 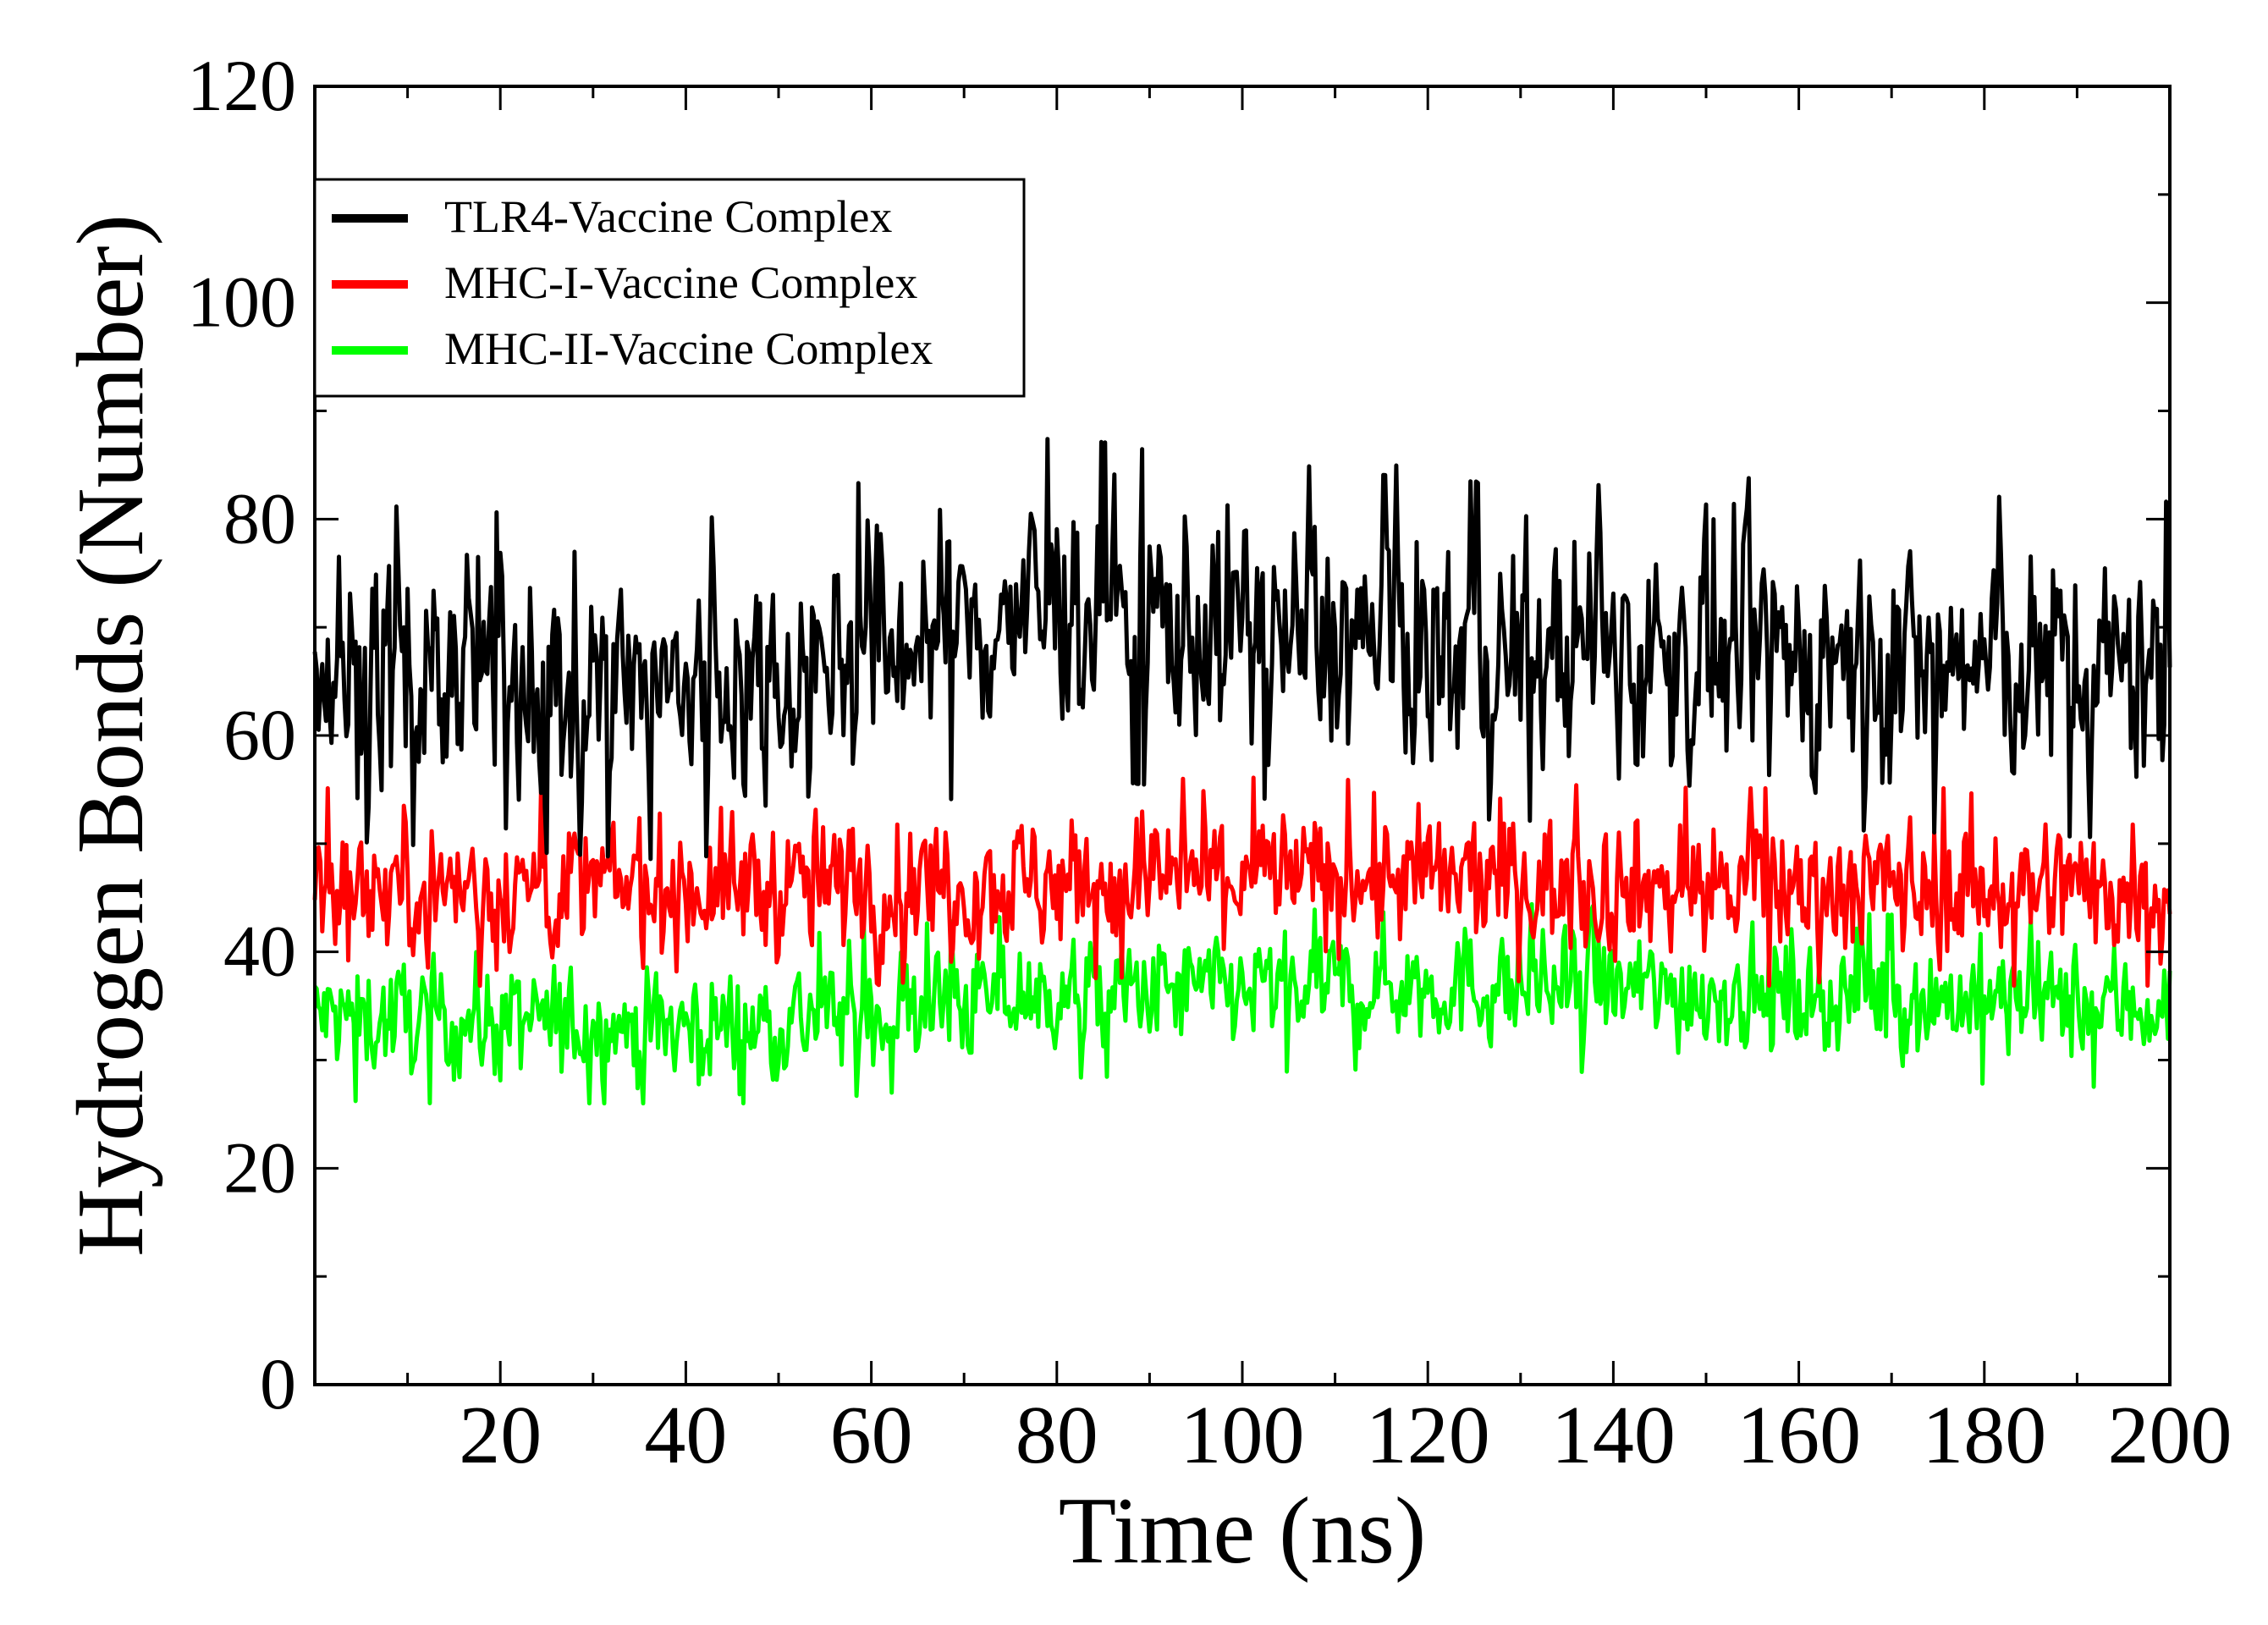 I want to click on x-tick-label: 80, so click(x=1057, y=1435).